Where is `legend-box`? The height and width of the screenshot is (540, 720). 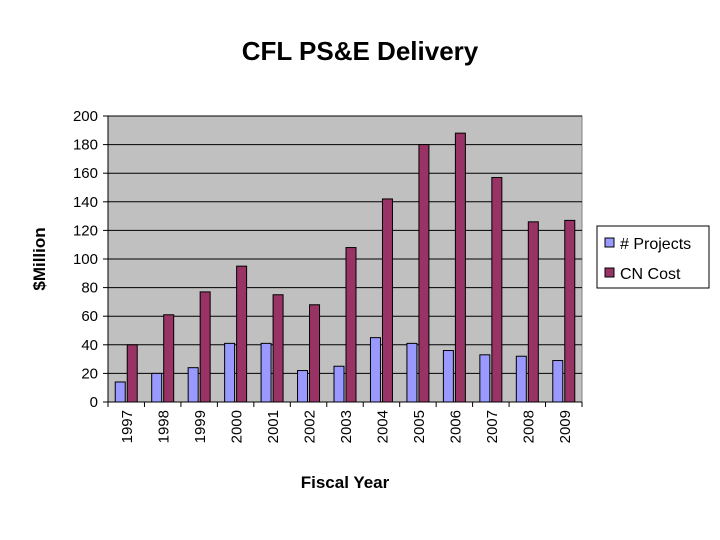
legend-box is located at coordinates (653, 257).